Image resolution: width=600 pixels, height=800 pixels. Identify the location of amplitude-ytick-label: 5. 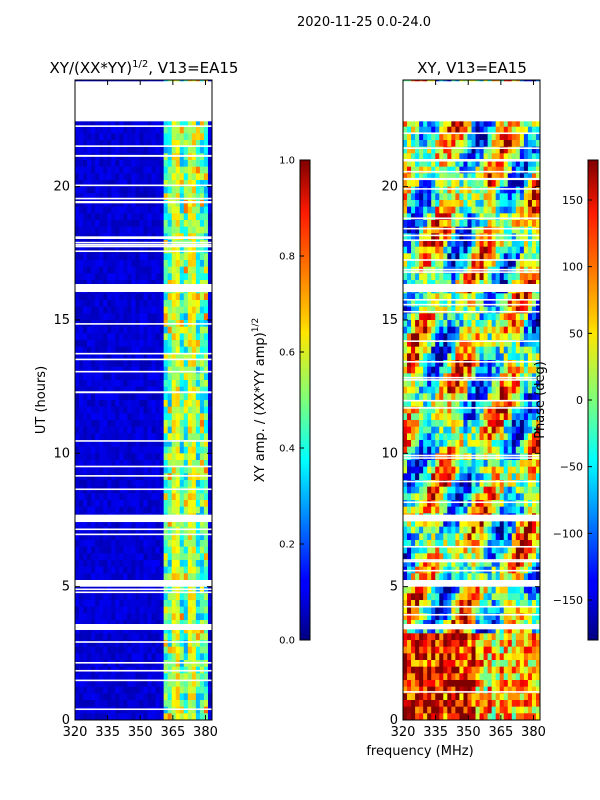
(66, 587).